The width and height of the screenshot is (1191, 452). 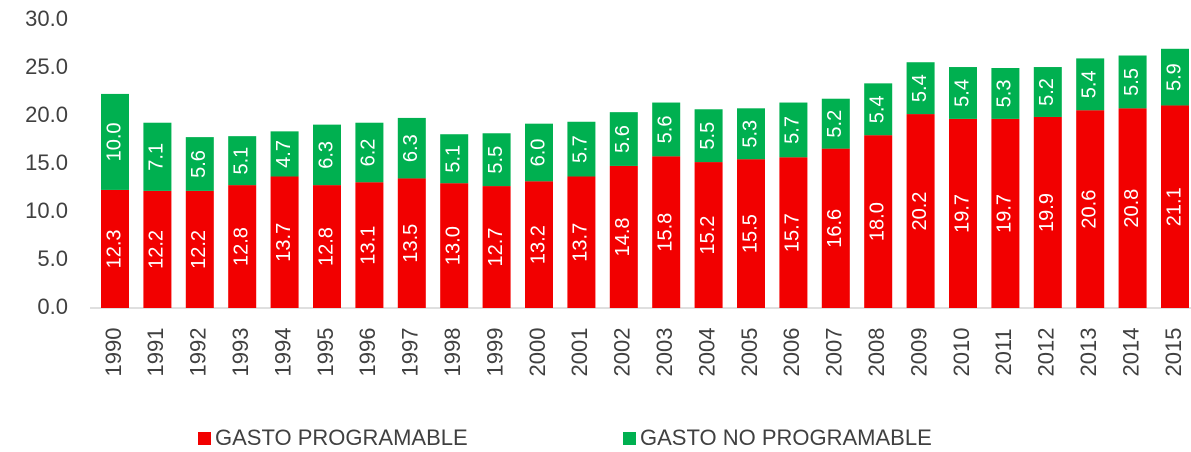 I want to click on x-tick-label: 2003, so click(x=664, y=352).